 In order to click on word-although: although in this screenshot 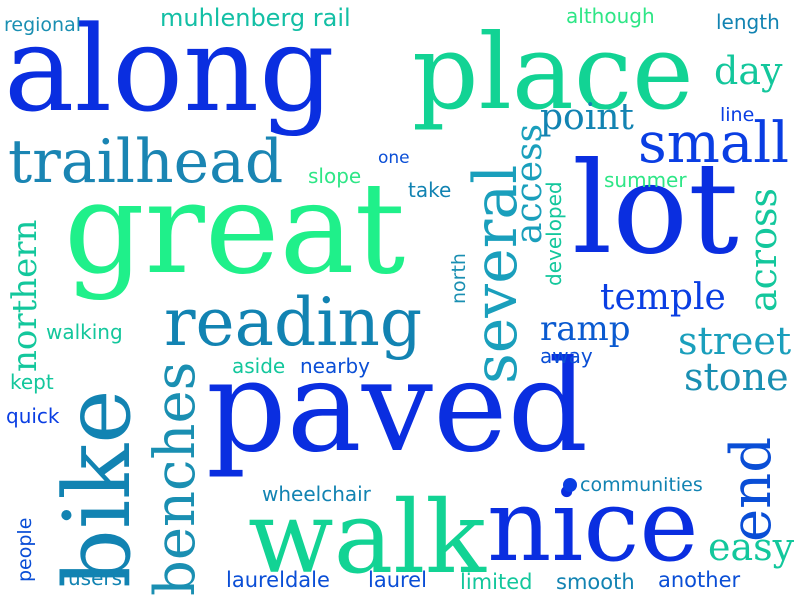, I will do `click(610, 16)`.